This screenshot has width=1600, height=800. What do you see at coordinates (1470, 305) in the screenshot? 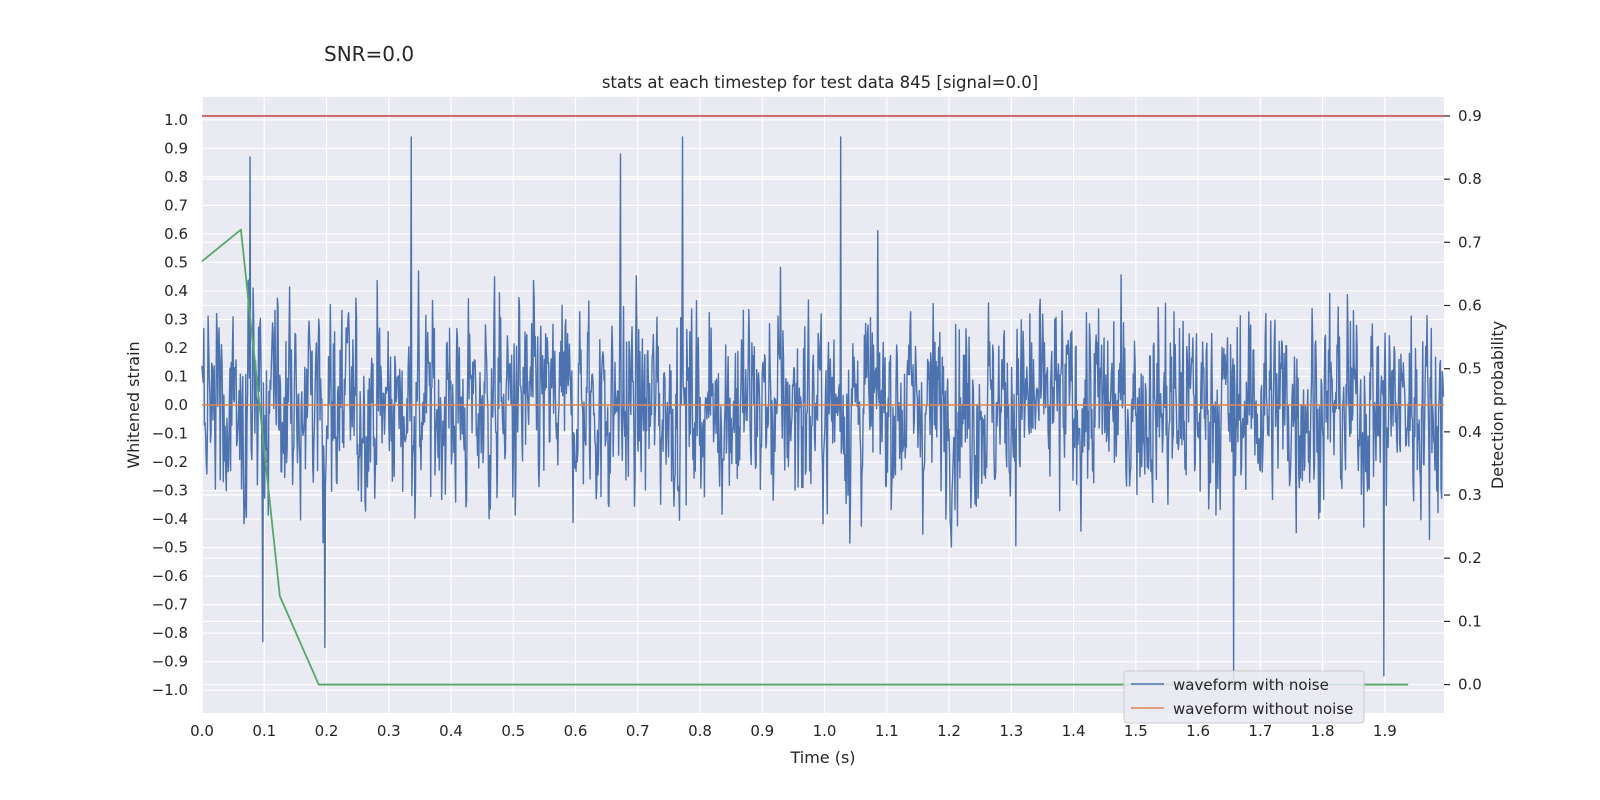
I see `y2-tick-label: 0.6` at bounding box center [1470, 305].